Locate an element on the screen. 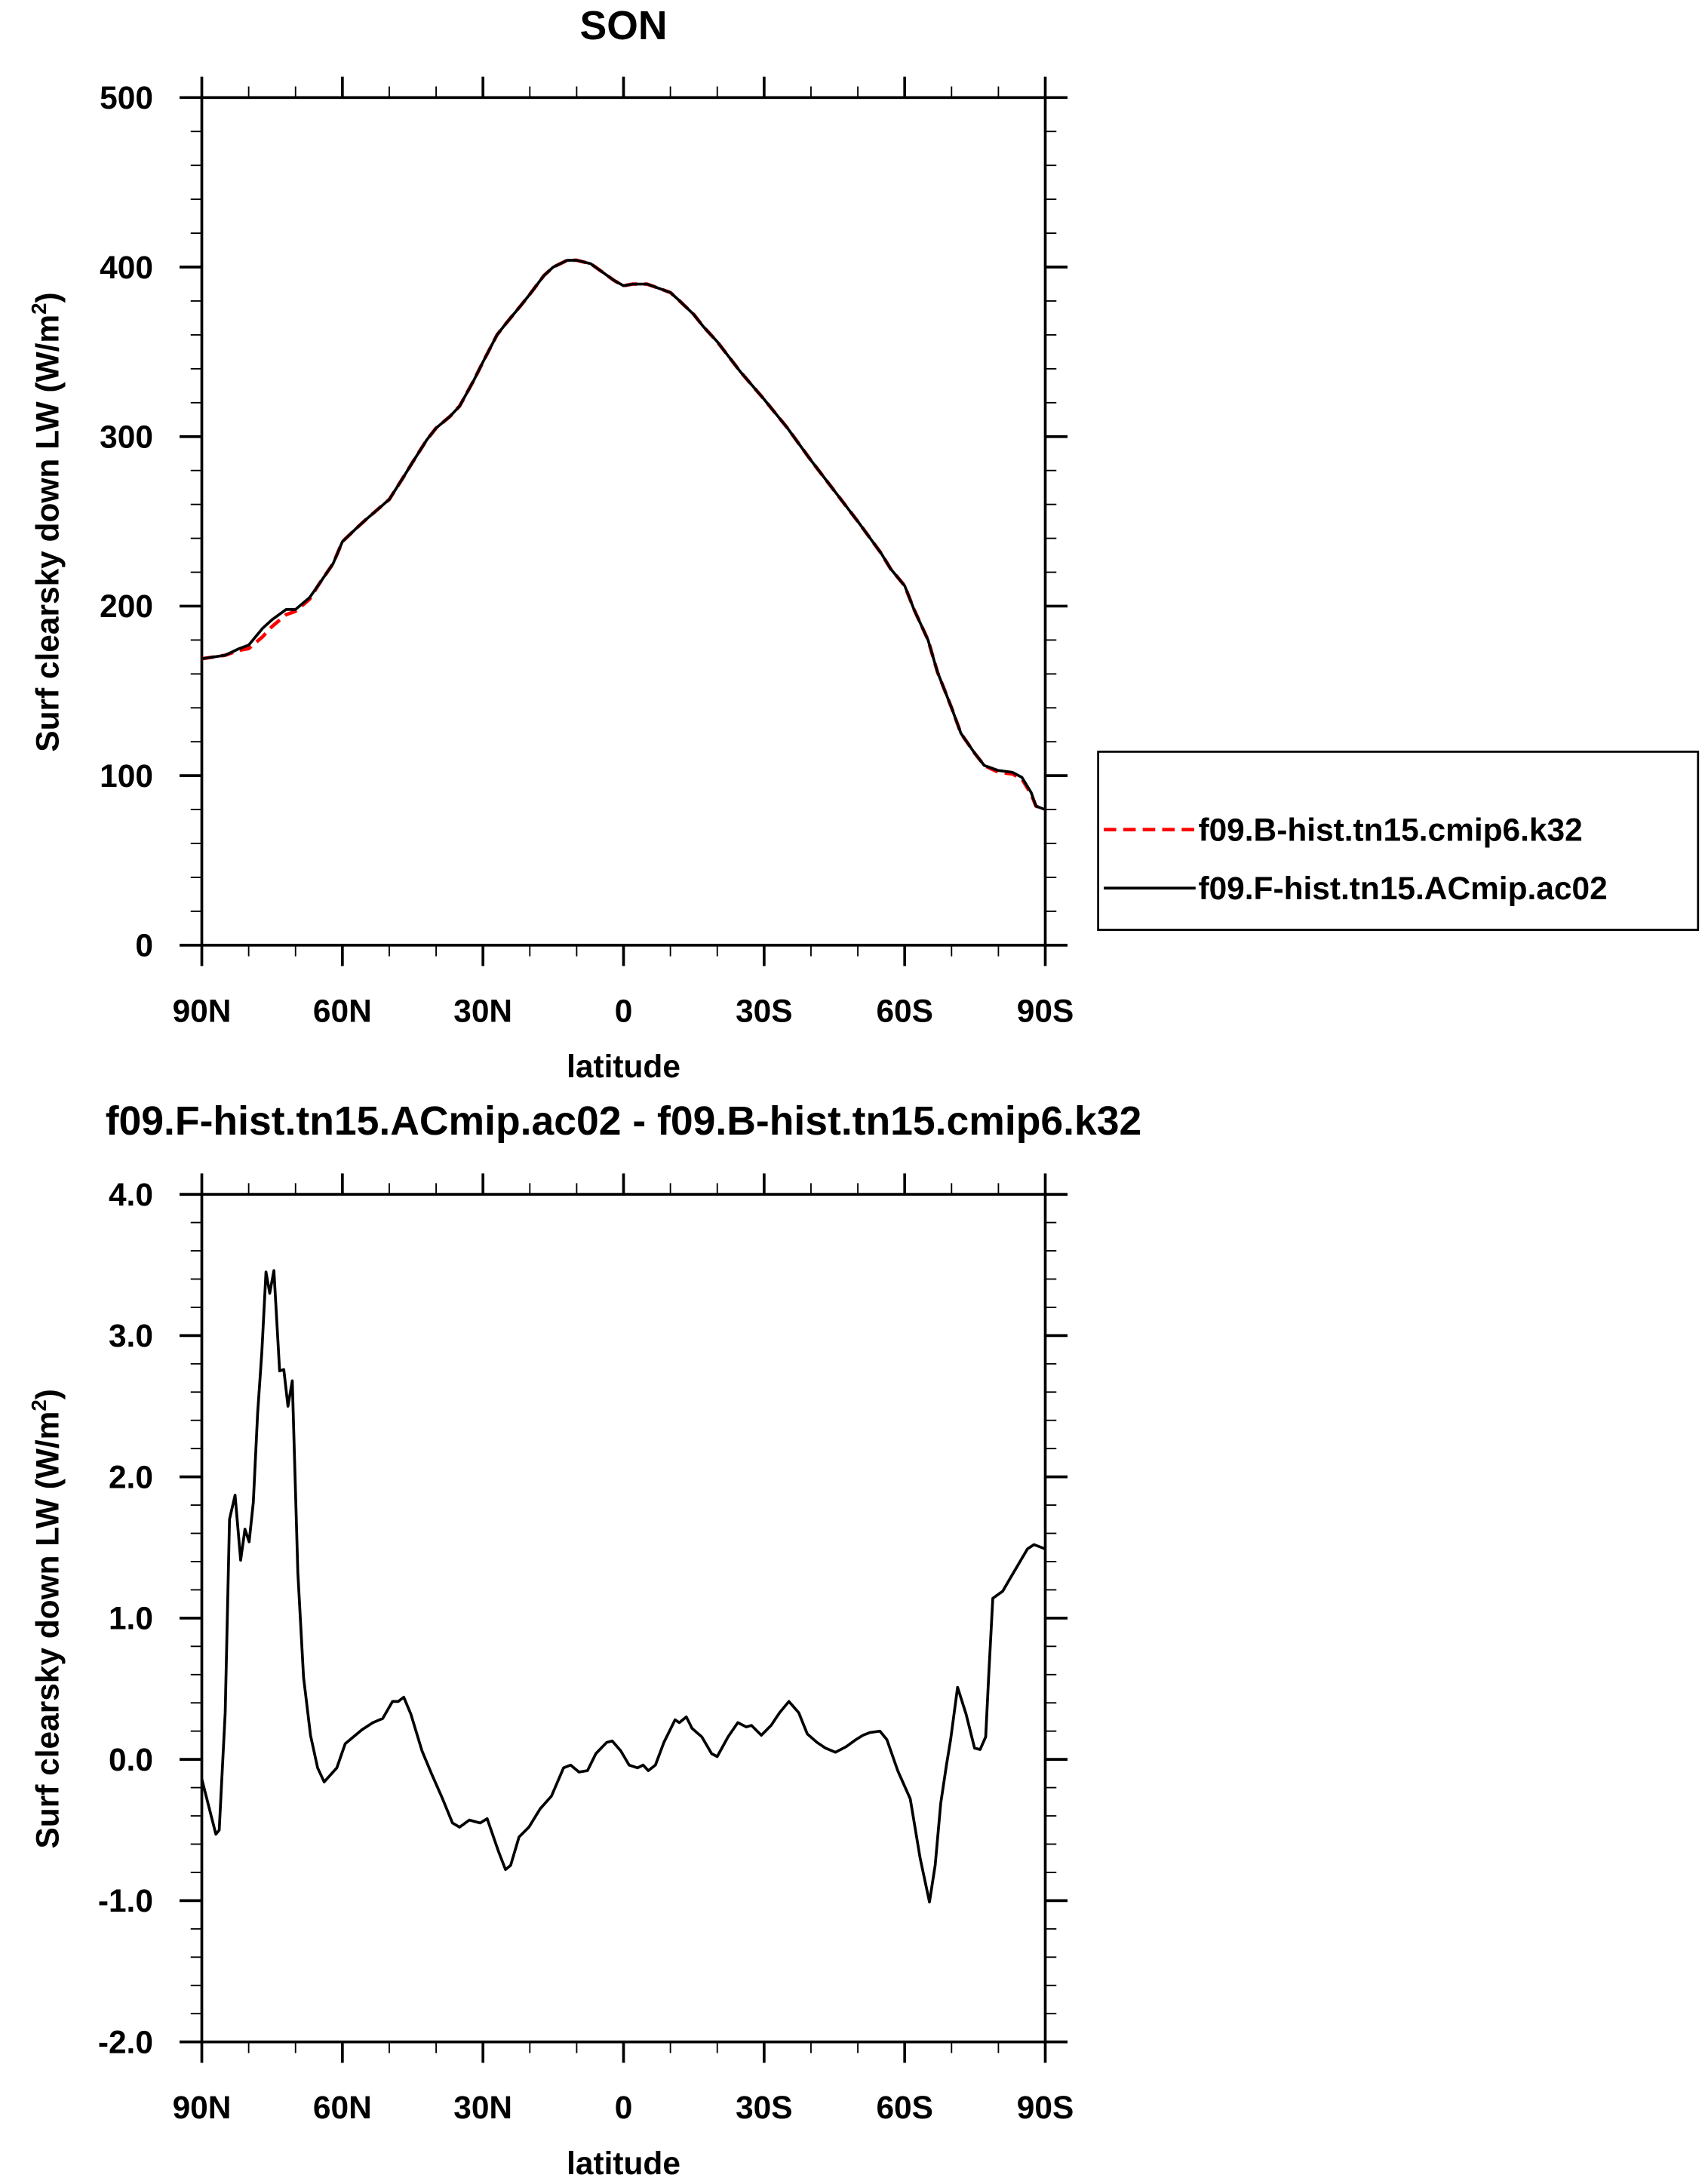 This screenshot has height=2184, width=1705. series-line-difference is located at coordinates (623, 1586).